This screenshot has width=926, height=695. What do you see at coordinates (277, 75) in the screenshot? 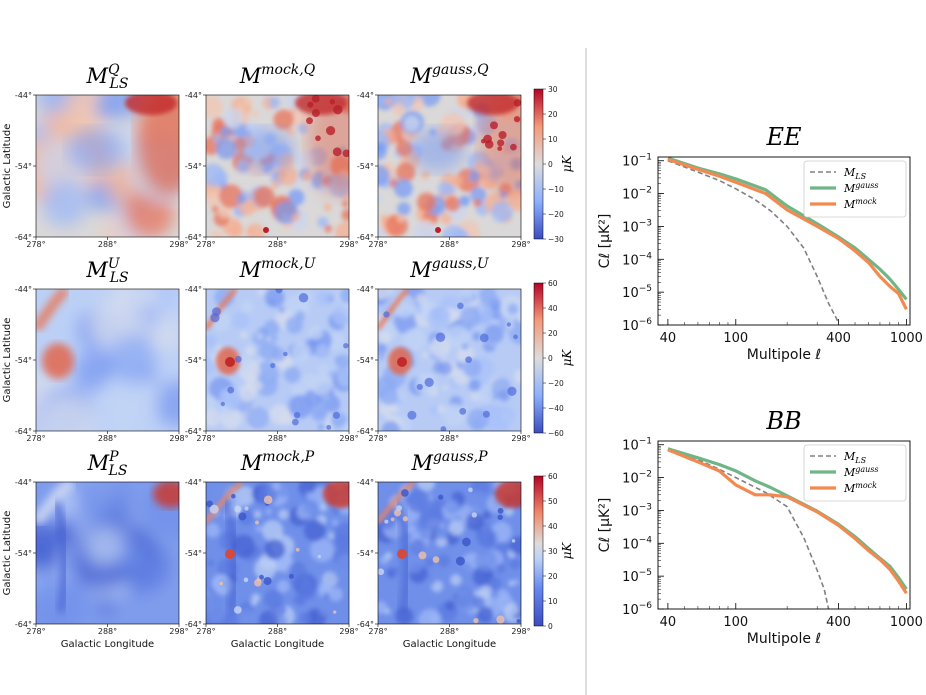
I see `map-title: Mmock,Q` at bounding box center [277, 75].